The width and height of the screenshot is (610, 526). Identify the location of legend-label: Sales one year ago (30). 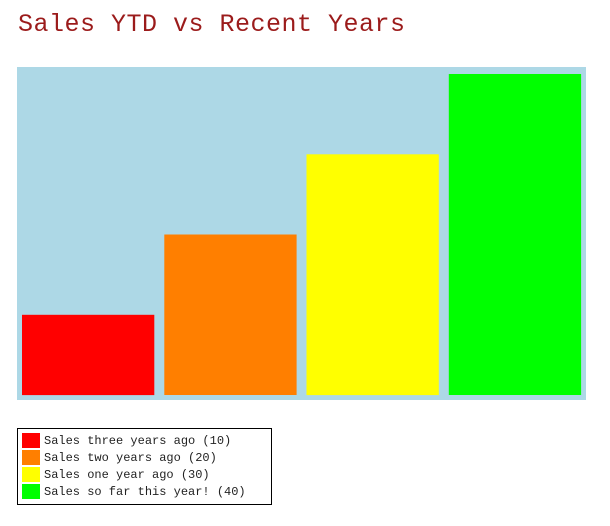
(127, 474).